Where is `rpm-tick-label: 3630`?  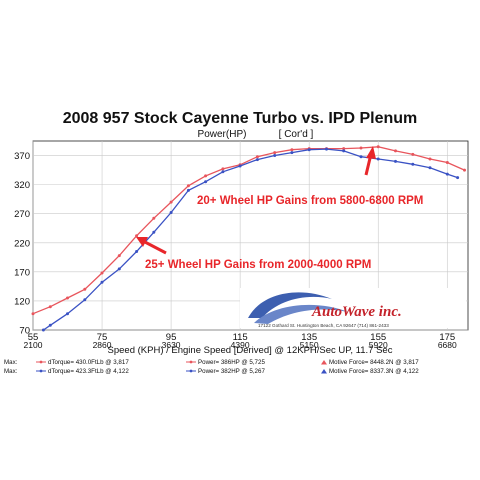 rpm-tick-label: 3630 is located at coordinates (171, 345).